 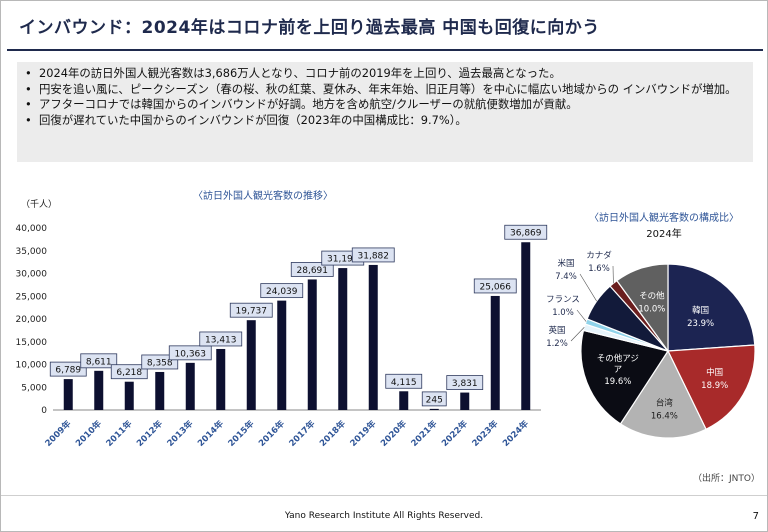 I want to click on y-tick-label: 30,000, so click(x=32, y=275).